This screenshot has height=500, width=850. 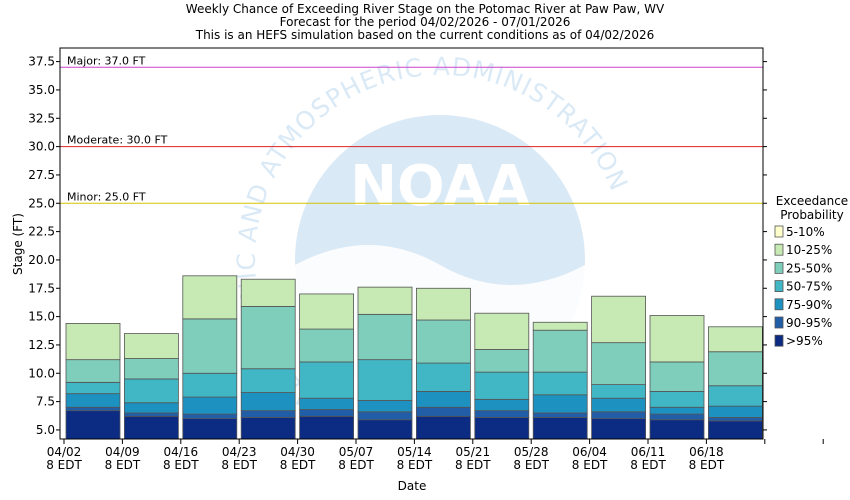 I want to click on y-tick-label-13: 37.5, so click(x=41, y=62).